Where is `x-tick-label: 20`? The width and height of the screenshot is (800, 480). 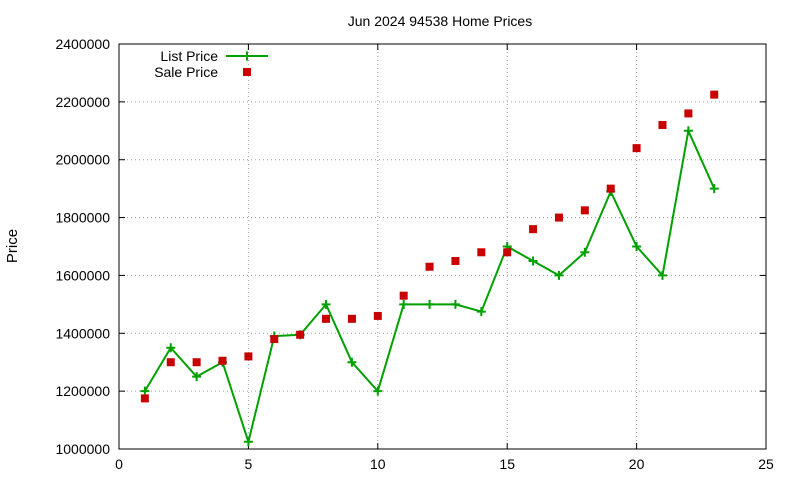
x-tick-label: 20 is located at coordinates (637, 464).